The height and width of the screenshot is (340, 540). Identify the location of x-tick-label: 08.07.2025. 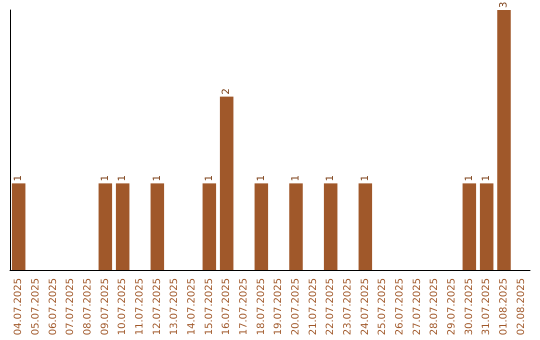
(88, 307).